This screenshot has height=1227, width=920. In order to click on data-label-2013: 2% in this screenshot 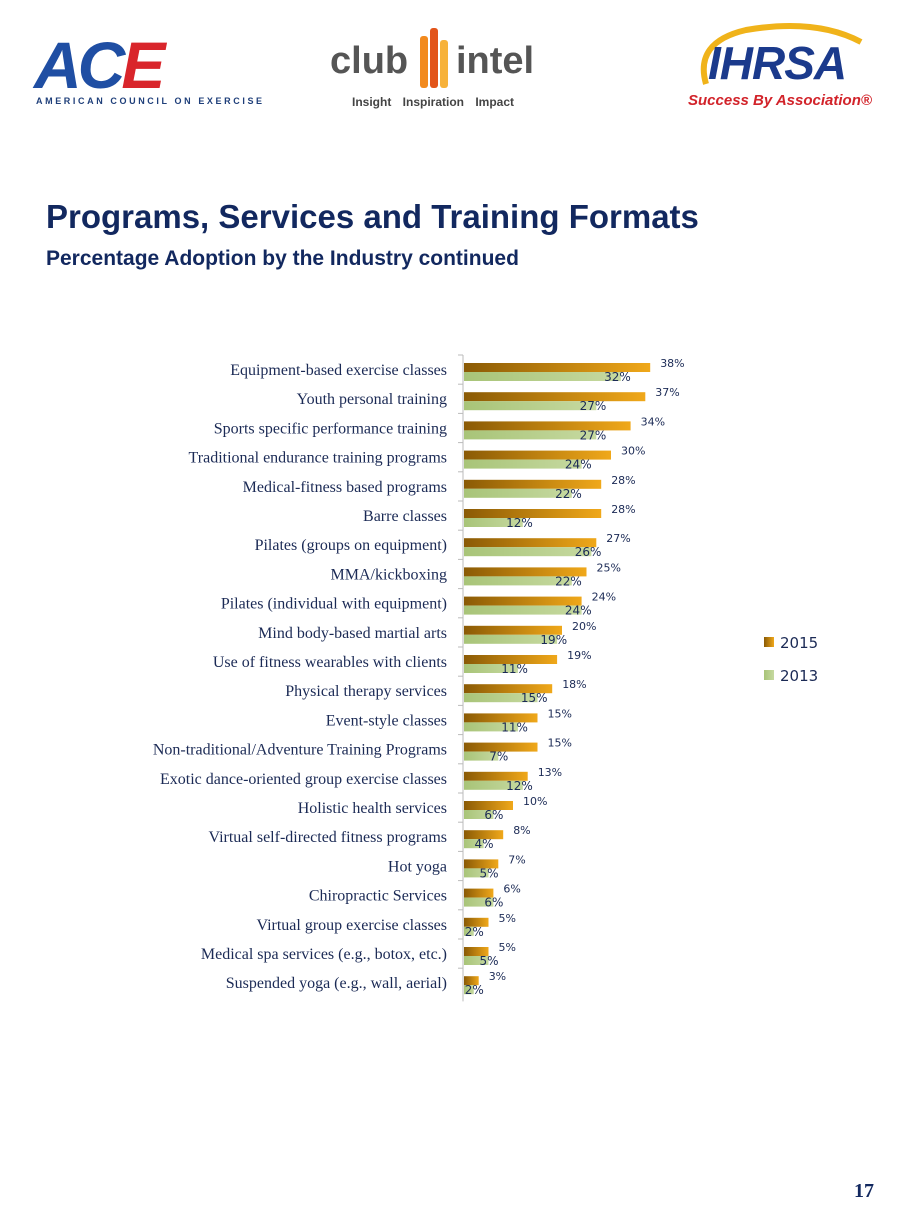, I will do `click(474, 932)`.